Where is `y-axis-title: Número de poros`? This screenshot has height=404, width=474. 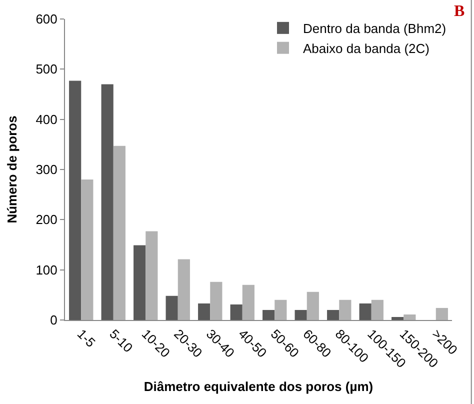 y-axis-title: Número de poros is located at coordinates (12, 170).